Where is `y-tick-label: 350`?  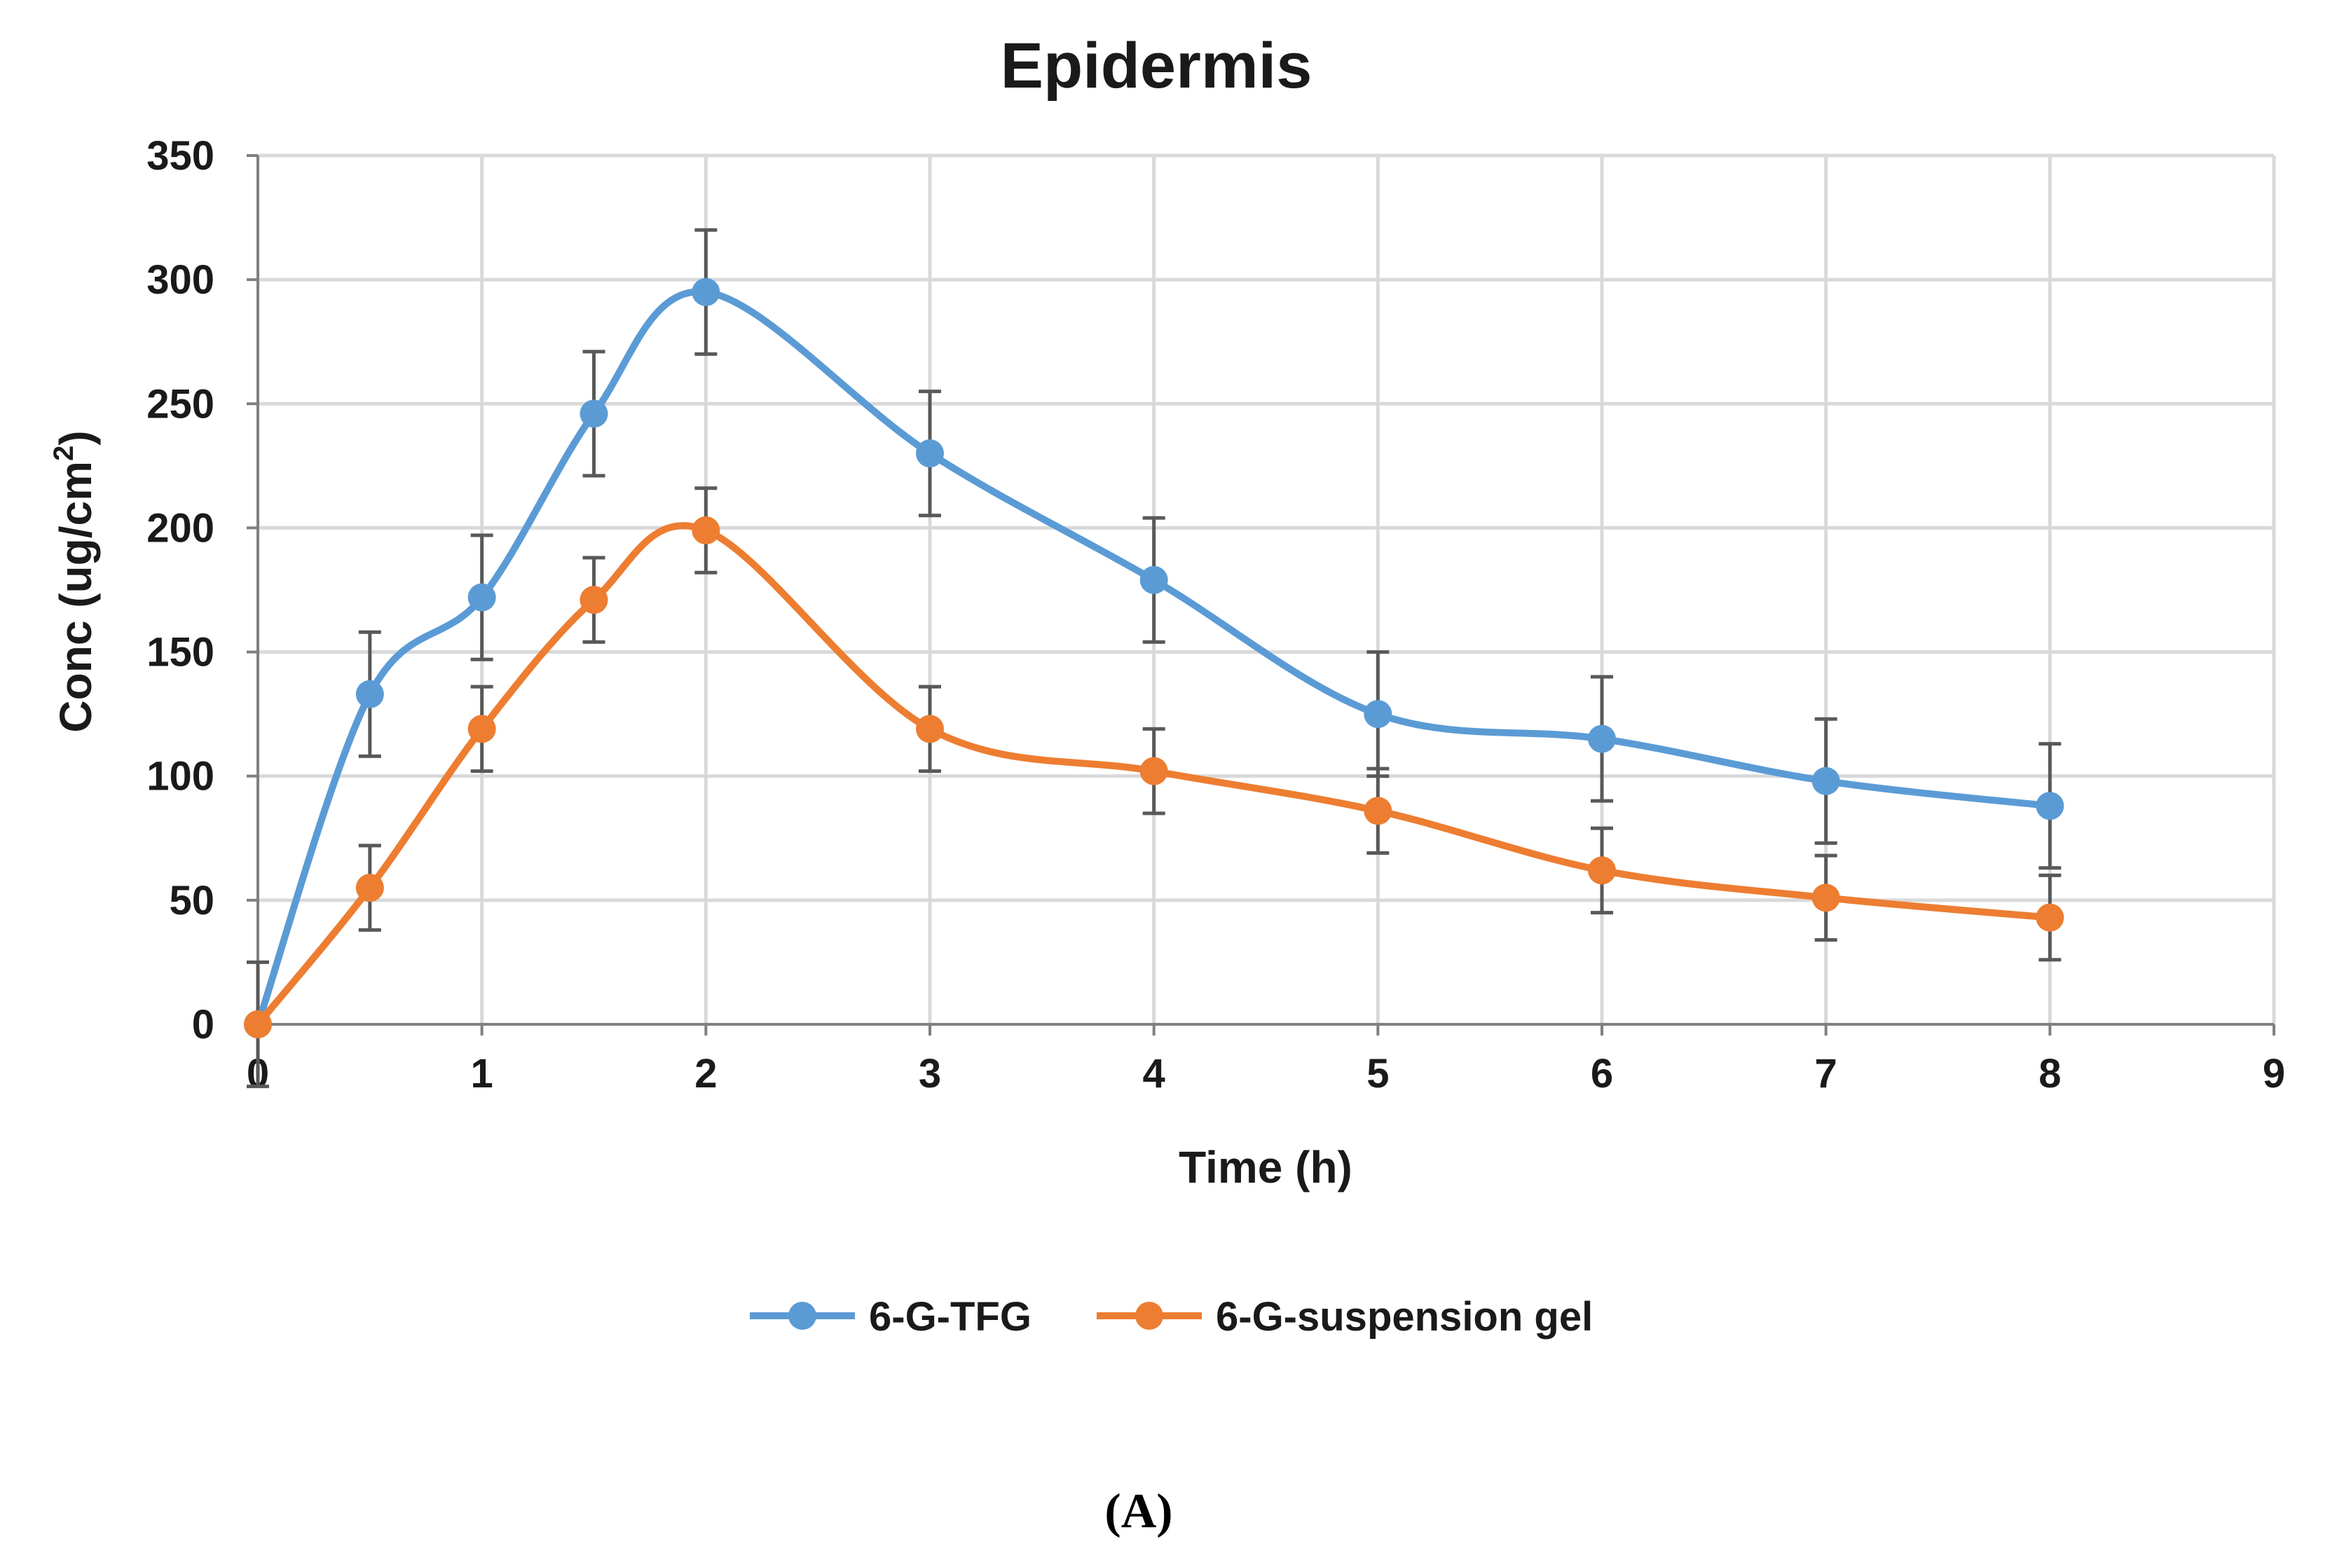 y-tick-label: 350 is located at coordinates (180, 156).